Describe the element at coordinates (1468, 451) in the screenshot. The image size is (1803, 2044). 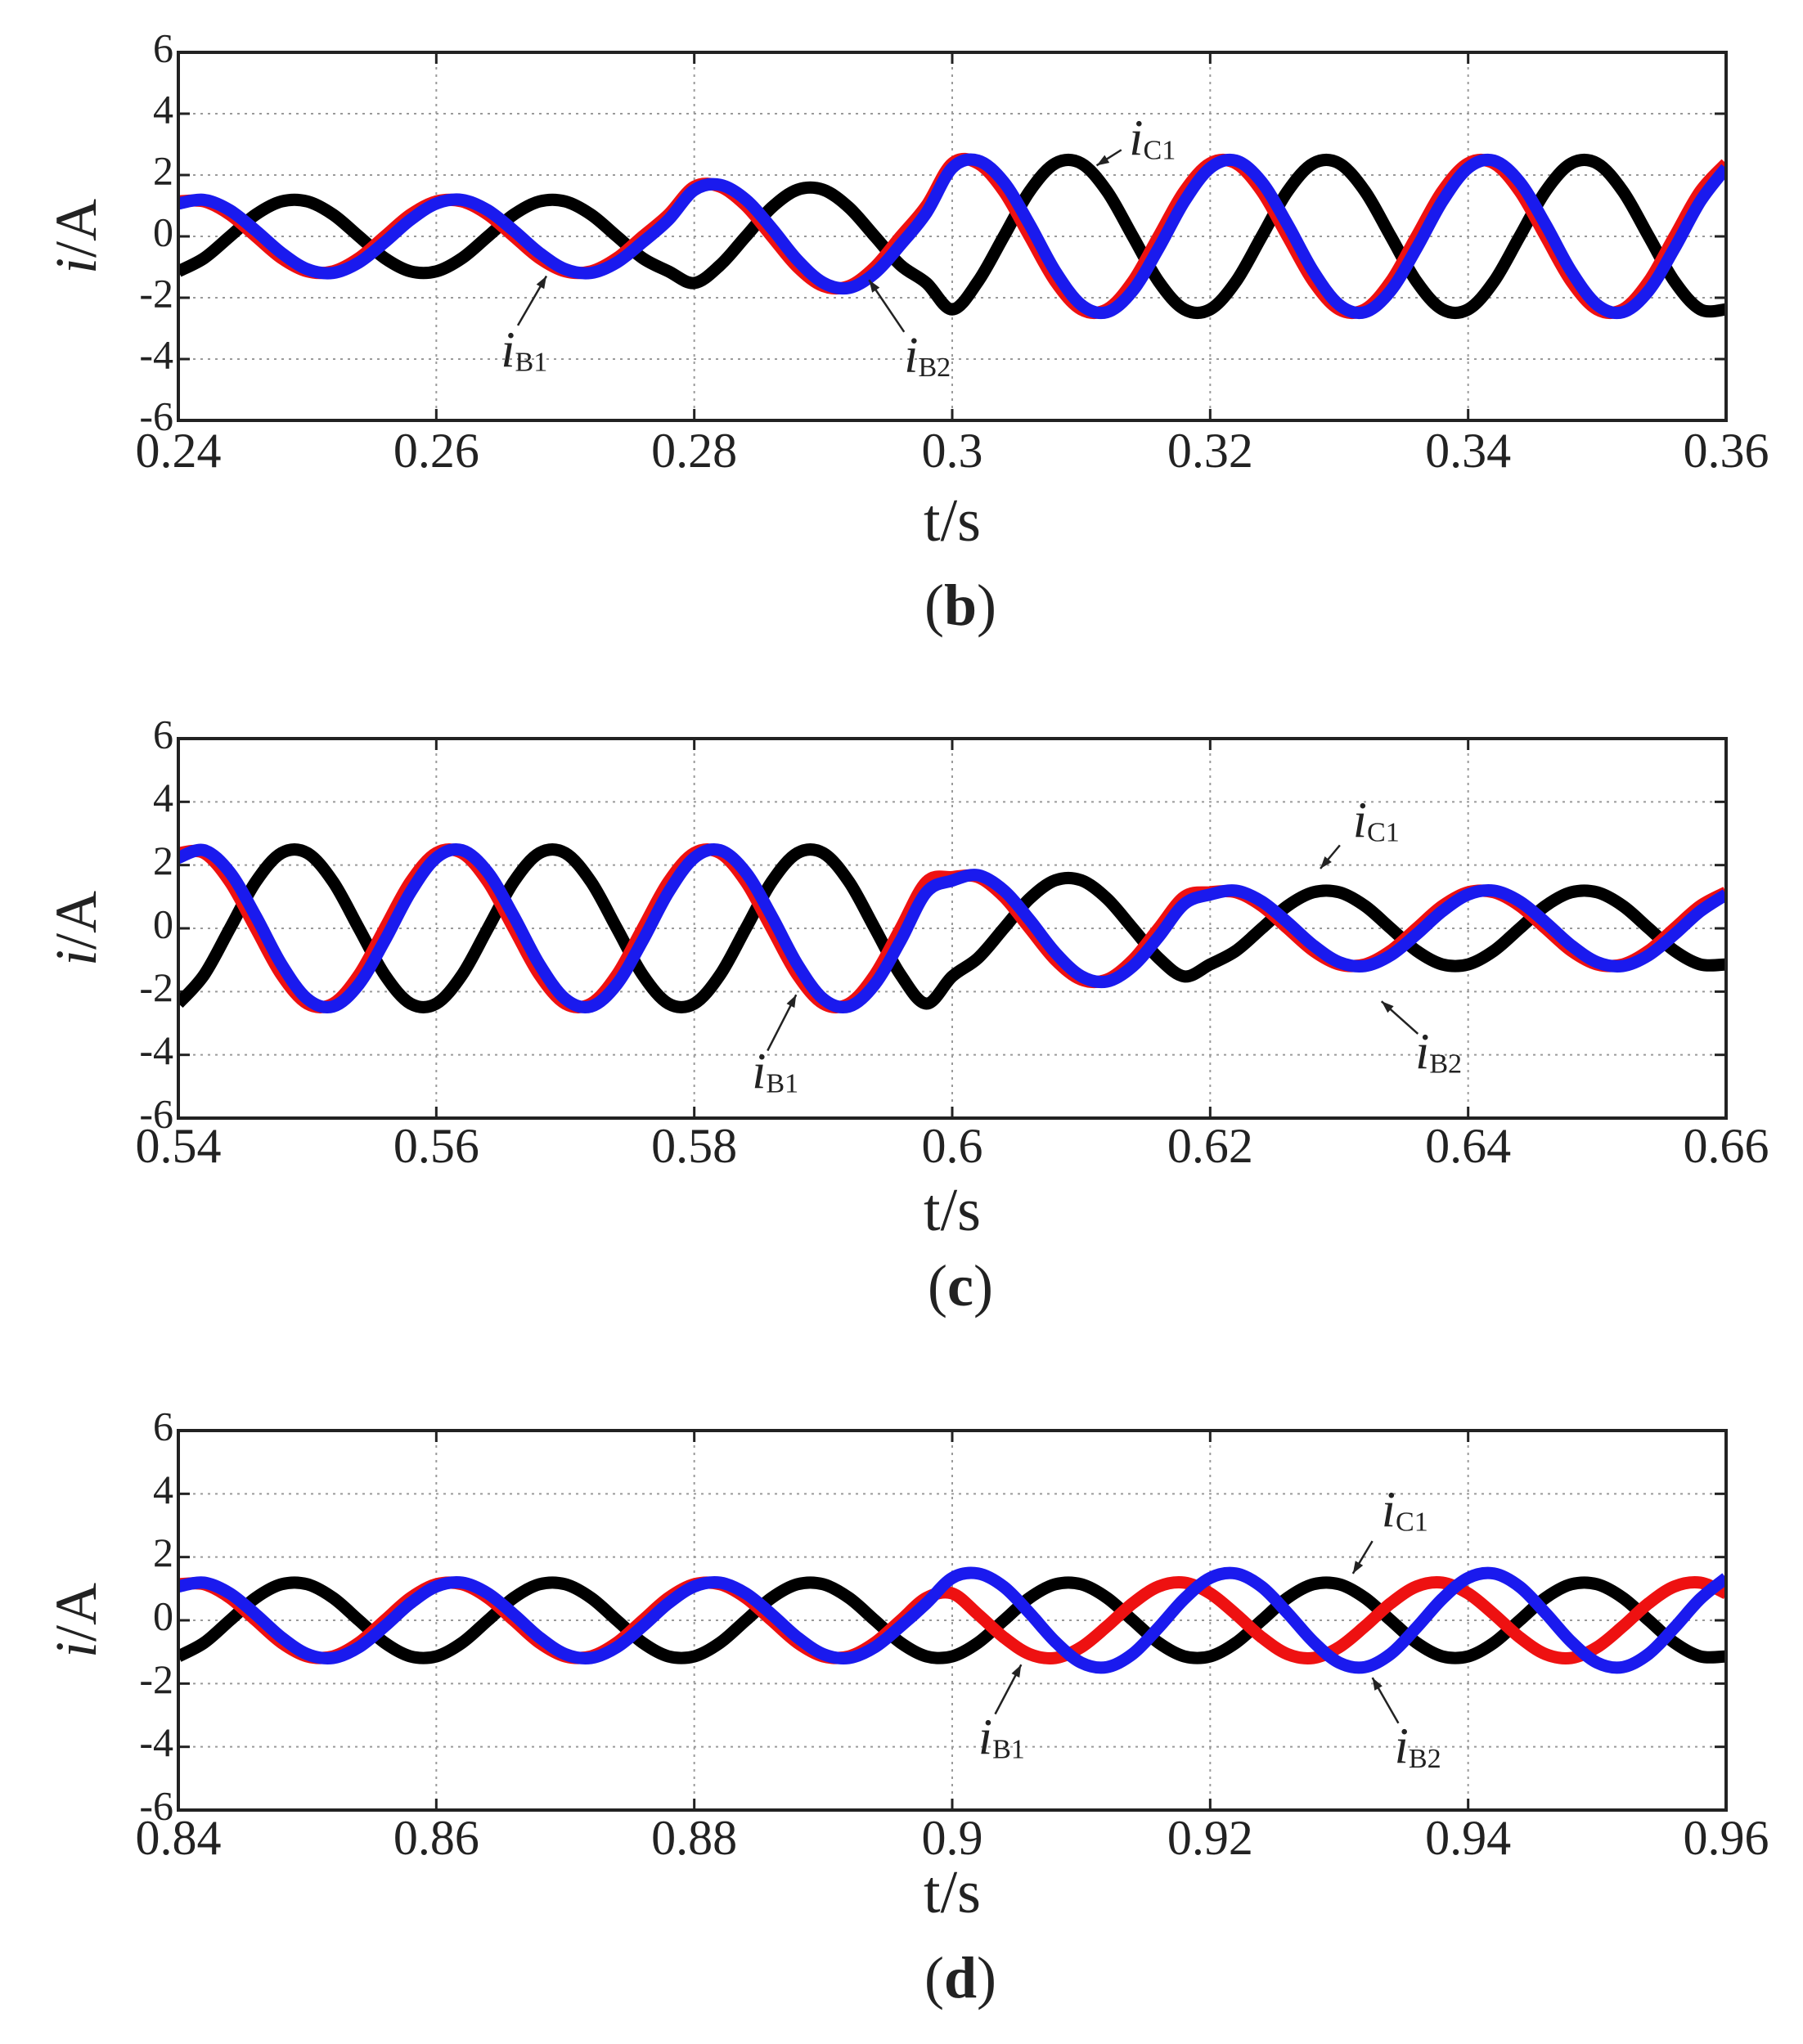
I see `x-tick-label: 0.34` at that location.